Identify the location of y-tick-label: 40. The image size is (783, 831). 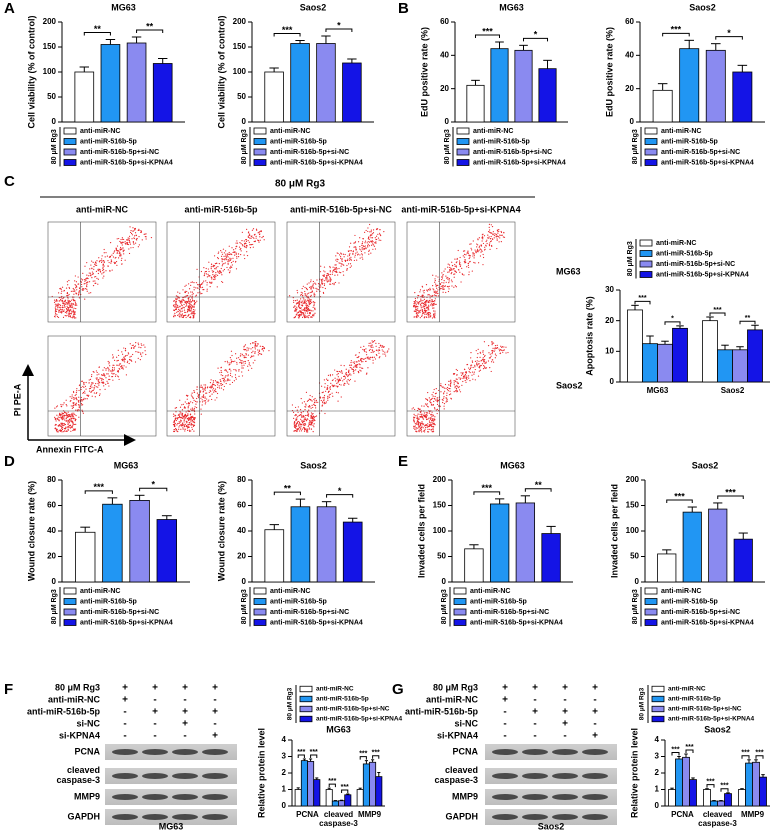
(629, 54).